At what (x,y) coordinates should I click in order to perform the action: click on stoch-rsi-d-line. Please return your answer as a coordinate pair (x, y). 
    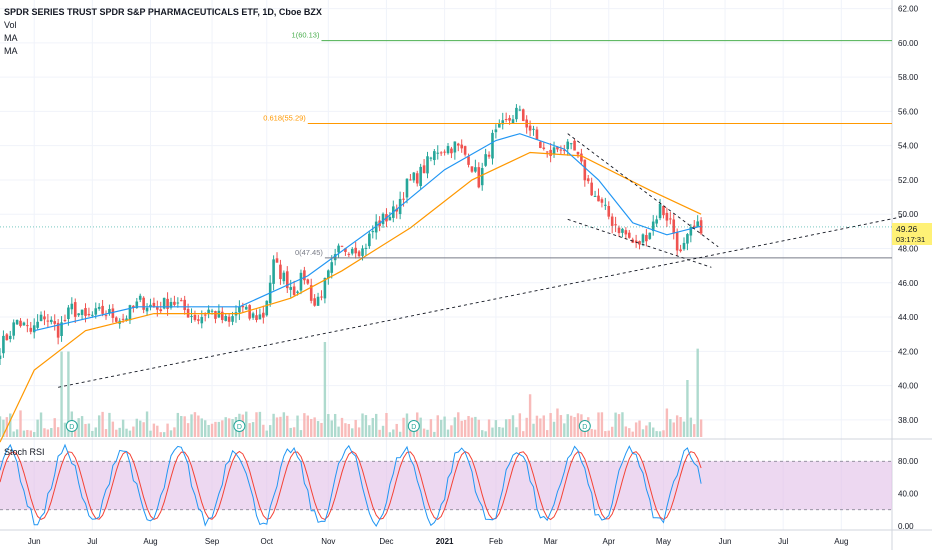
    Looking at the image, I should click on (351, 485).